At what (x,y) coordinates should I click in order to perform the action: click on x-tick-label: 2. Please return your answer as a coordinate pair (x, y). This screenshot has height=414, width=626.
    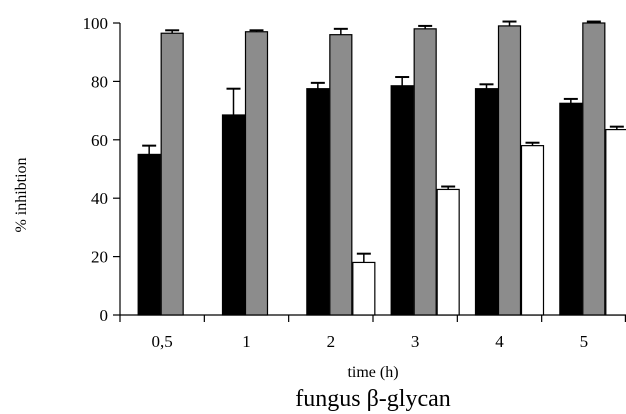
    Looking at the image, I should click on (331, 341).